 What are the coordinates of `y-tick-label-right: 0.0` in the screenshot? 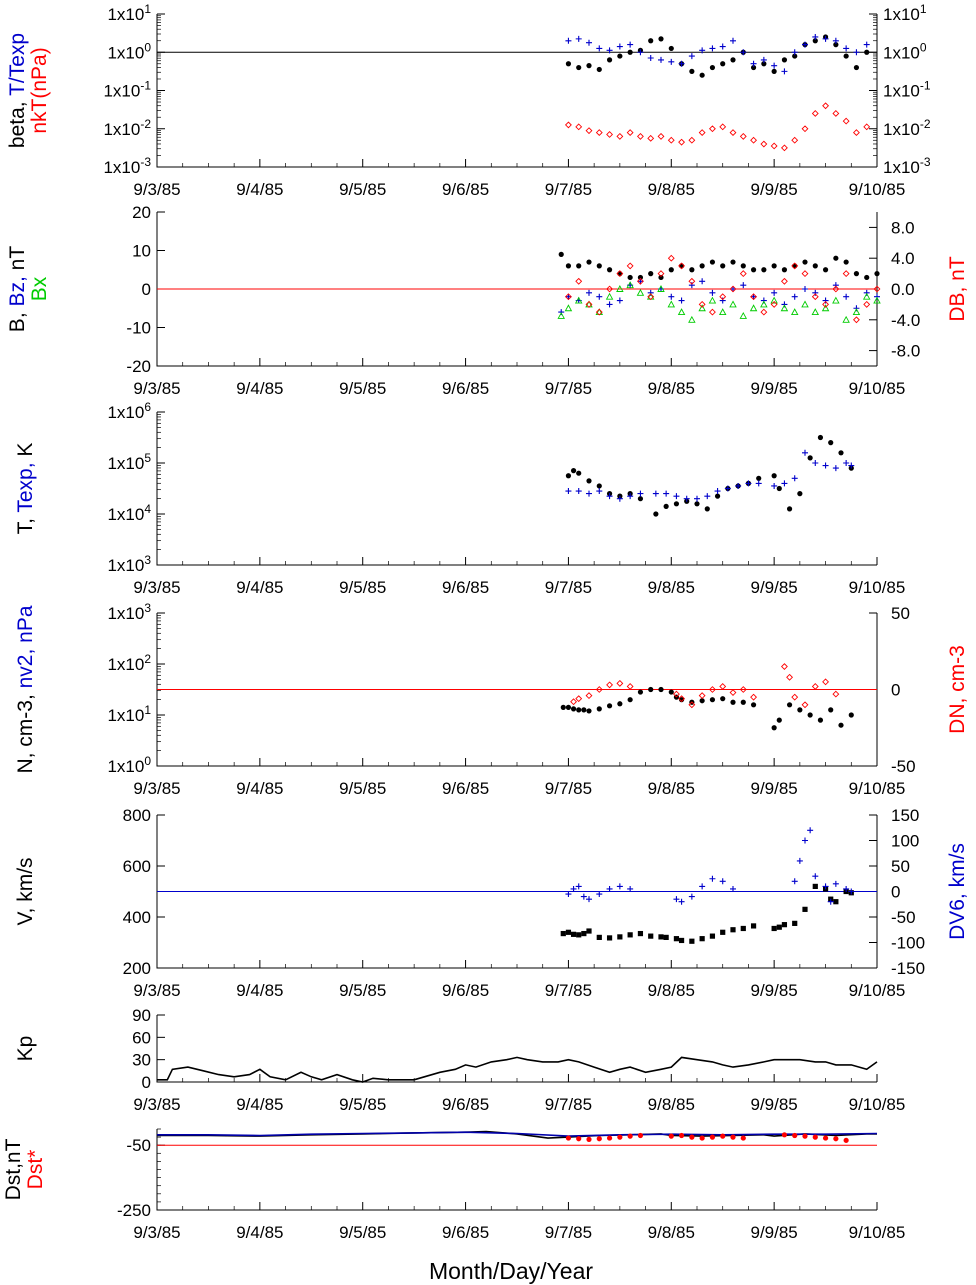 It's located at (903, 289).